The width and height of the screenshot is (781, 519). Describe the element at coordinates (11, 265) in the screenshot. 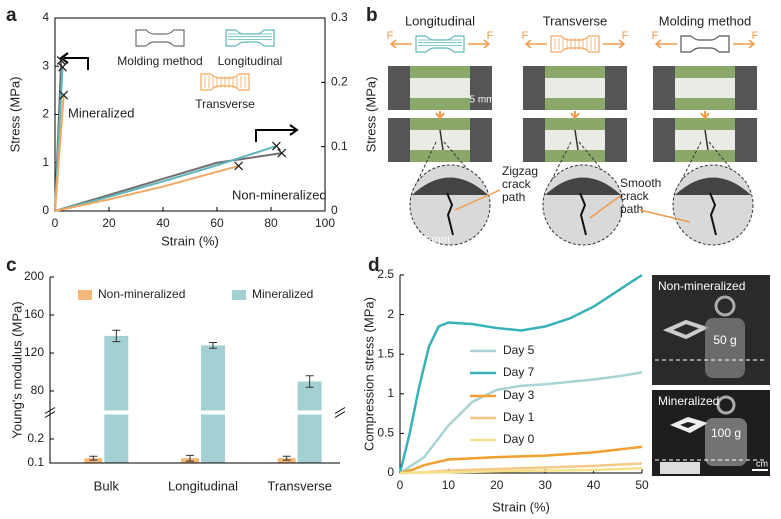

I see `panel-label: c` at that location.